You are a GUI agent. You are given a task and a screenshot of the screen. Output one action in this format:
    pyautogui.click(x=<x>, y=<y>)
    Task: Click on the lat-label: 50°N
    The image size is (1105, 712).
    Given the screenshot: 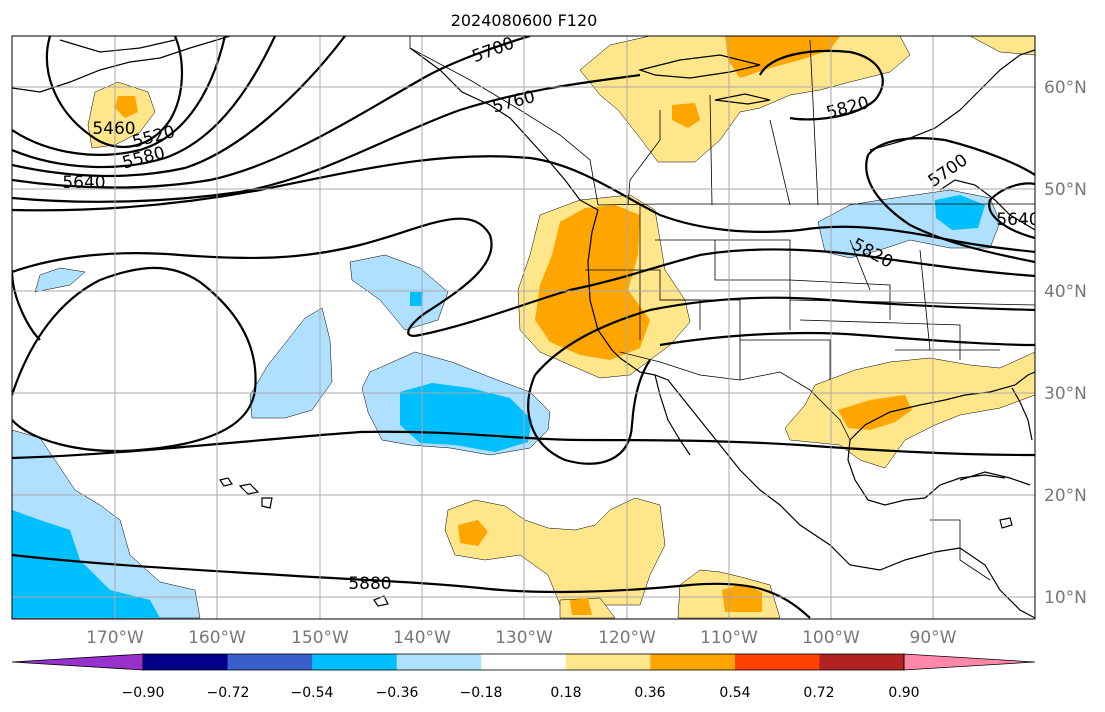 What is the action you would take?
    pyautogui.click(x=1065, y=190)
    